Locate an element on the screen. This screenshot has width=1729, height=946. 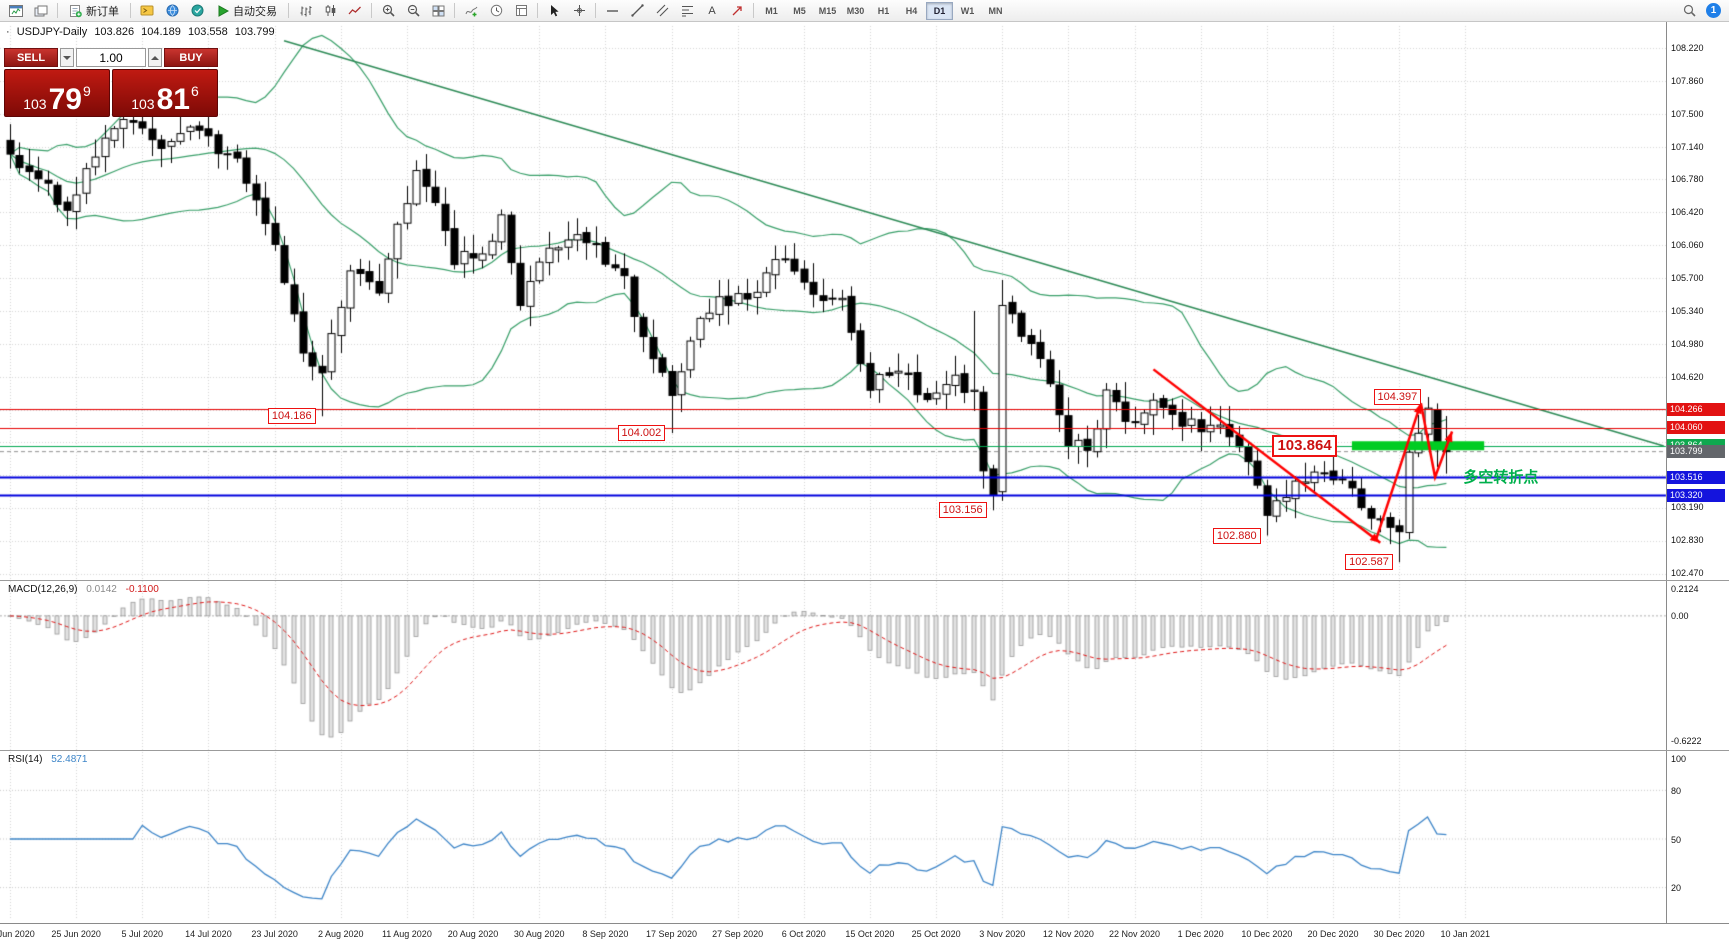
indicator-scale-label: 20 is located at coordinates (1676, 888).